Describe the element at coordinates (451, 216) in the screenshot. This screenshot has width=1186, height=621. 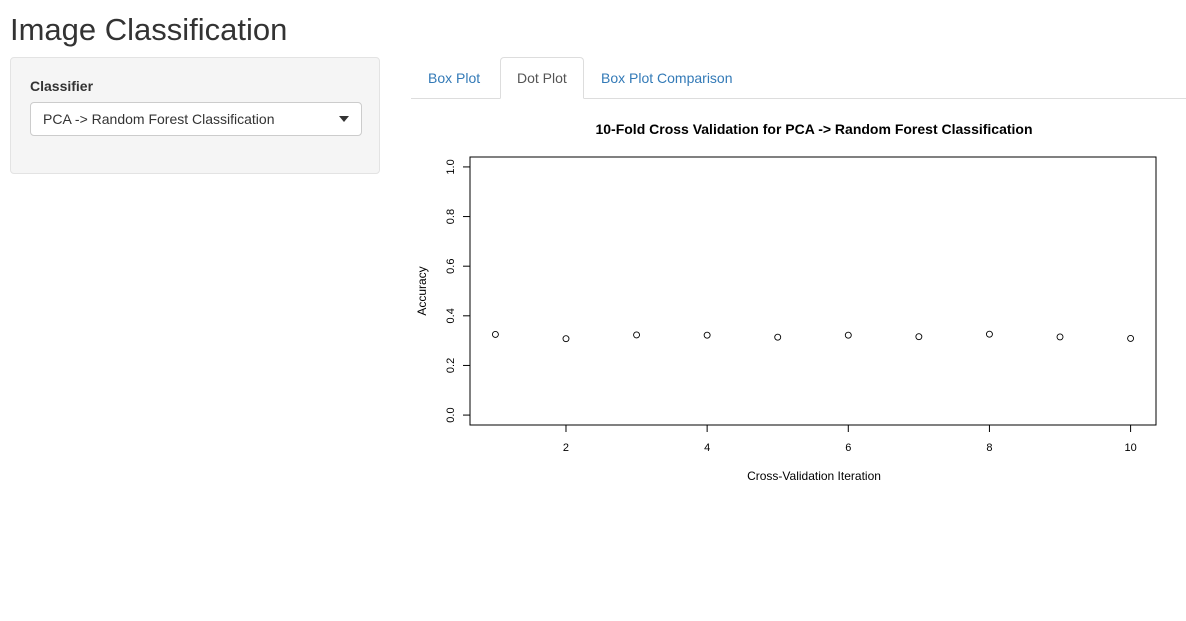
I see `y-tick-label: 0.8` at that location.